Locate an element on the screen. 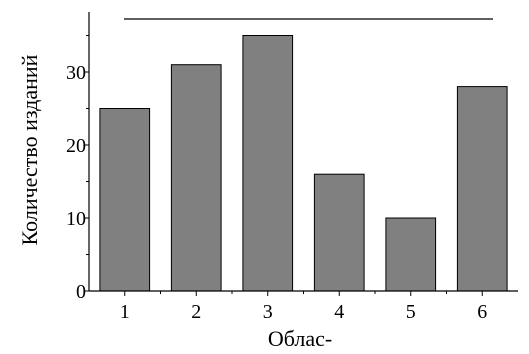 This screenshot has height=354, width=529. y-axis-title: Количество изданий is located at coordinates (29, 149).